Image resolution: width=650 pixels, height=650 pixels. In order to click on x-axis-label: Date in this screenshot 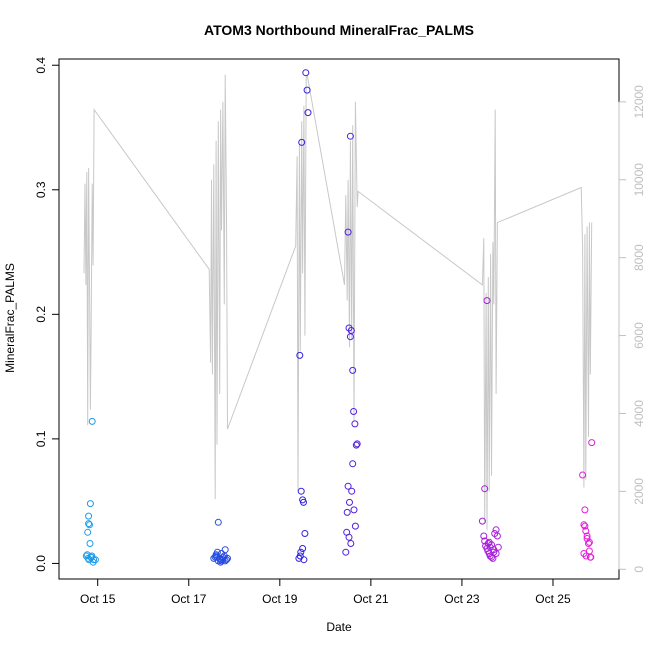, I will do `click(339, 627)`.